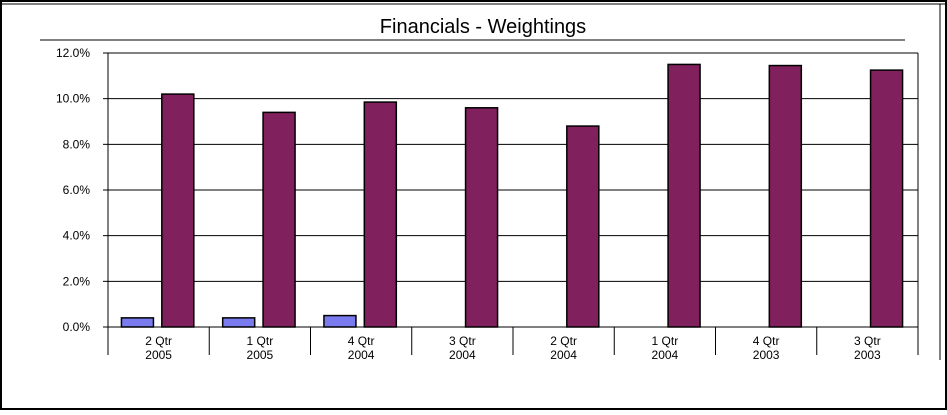 The width and height of the screenshot is (947, 415). Describe the element at coordinates (483, 27) in the screenshot. I see `chart-title: Financials - Weightings` at that location.